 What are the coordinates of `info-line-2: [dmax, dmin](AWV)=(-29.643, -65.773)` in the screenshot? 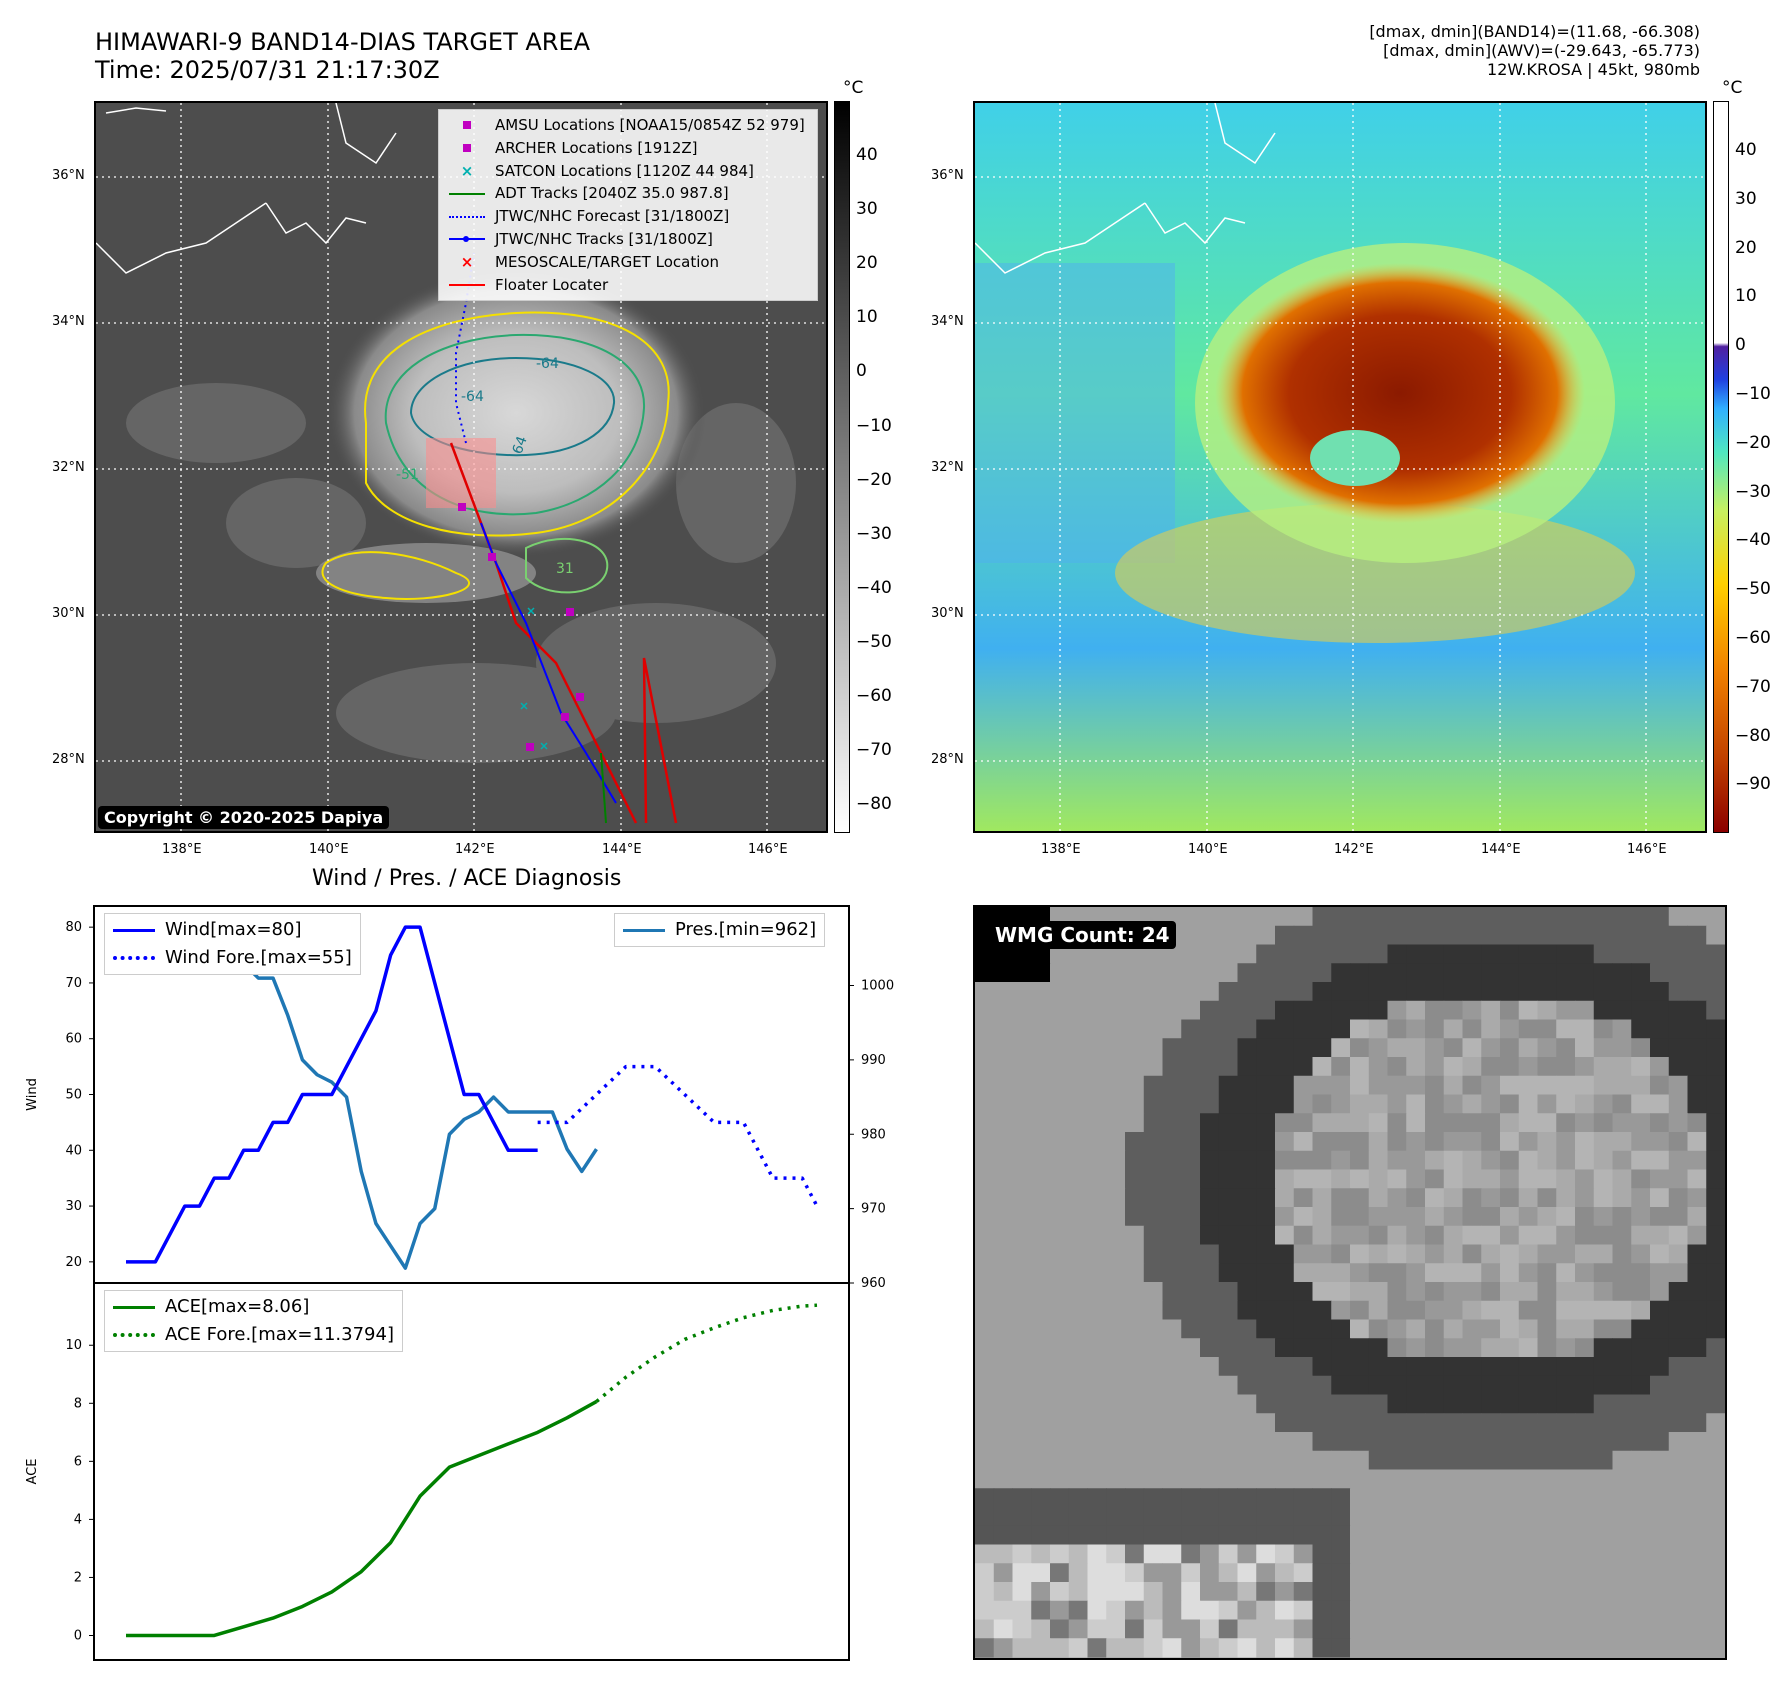 It's located at (1541, 50).